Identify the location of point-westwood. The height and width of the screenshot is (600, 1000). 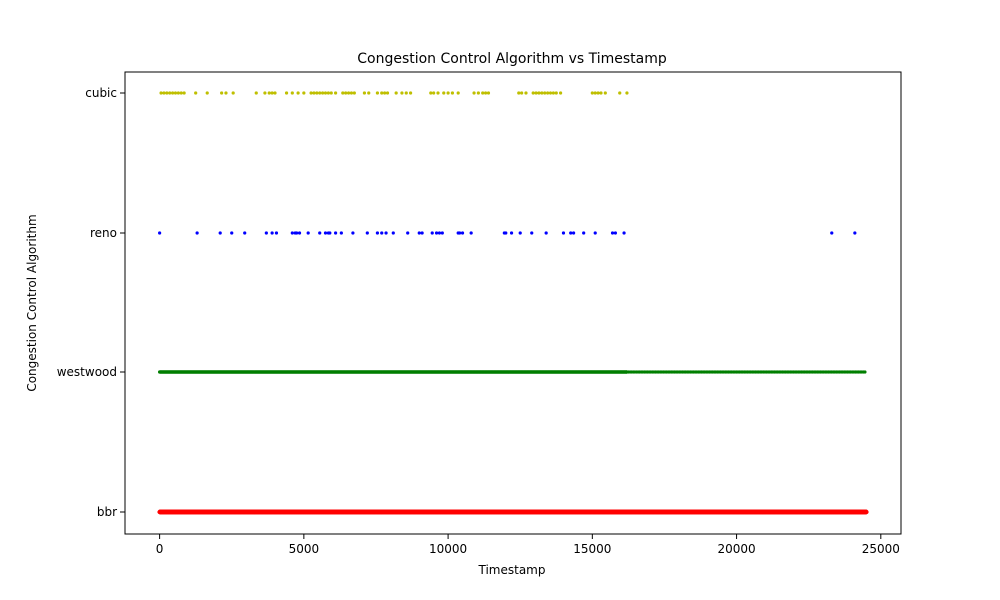
(865, 372).